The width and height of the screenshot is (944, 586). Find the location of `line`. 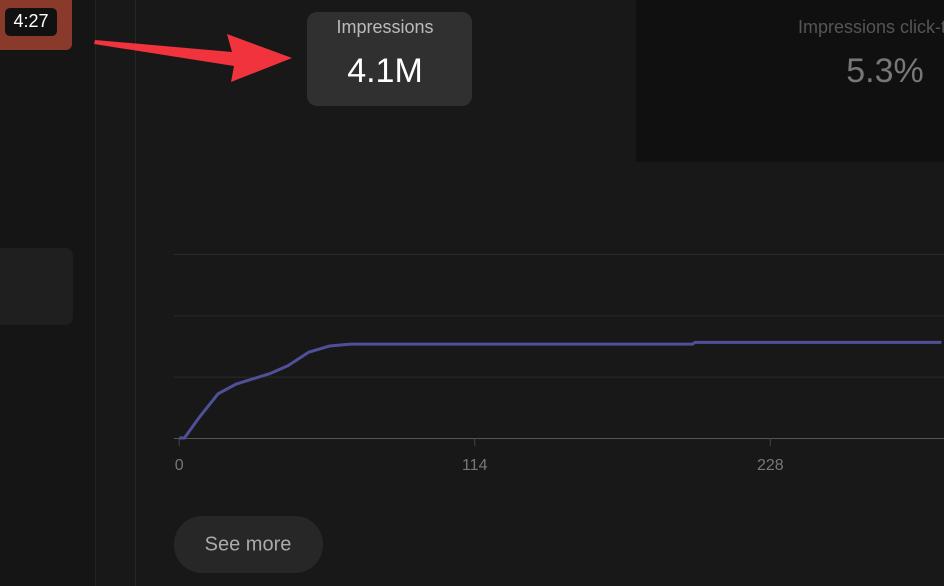

line is located at coordinates (560, 390).